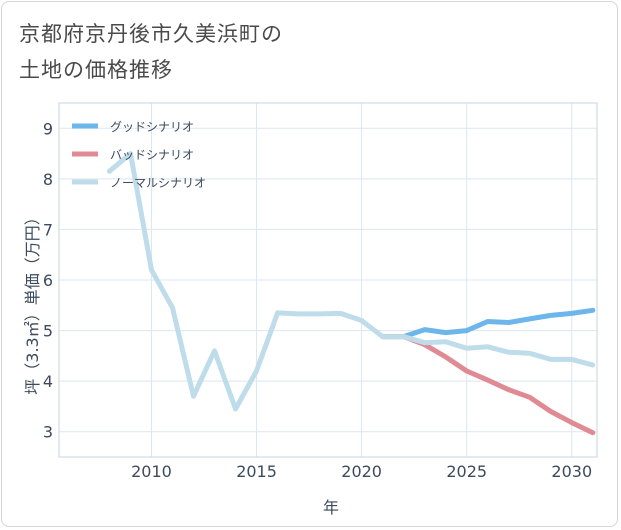  I want to click on chart-title-line-1: 京都府京丹後市久美浜町の, so click(151, 34).